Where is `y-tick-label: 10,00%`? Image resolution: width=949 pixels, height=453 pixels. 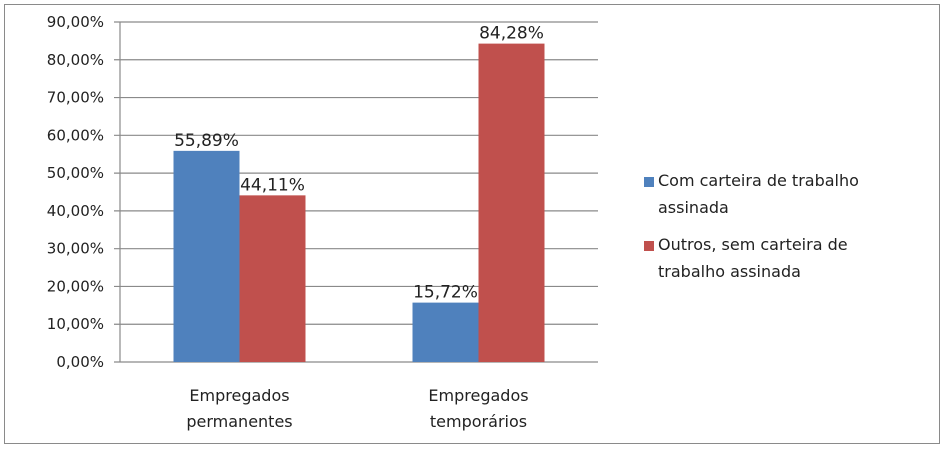
y-tick-label: 10,00% is located at coordinates (75, 324).